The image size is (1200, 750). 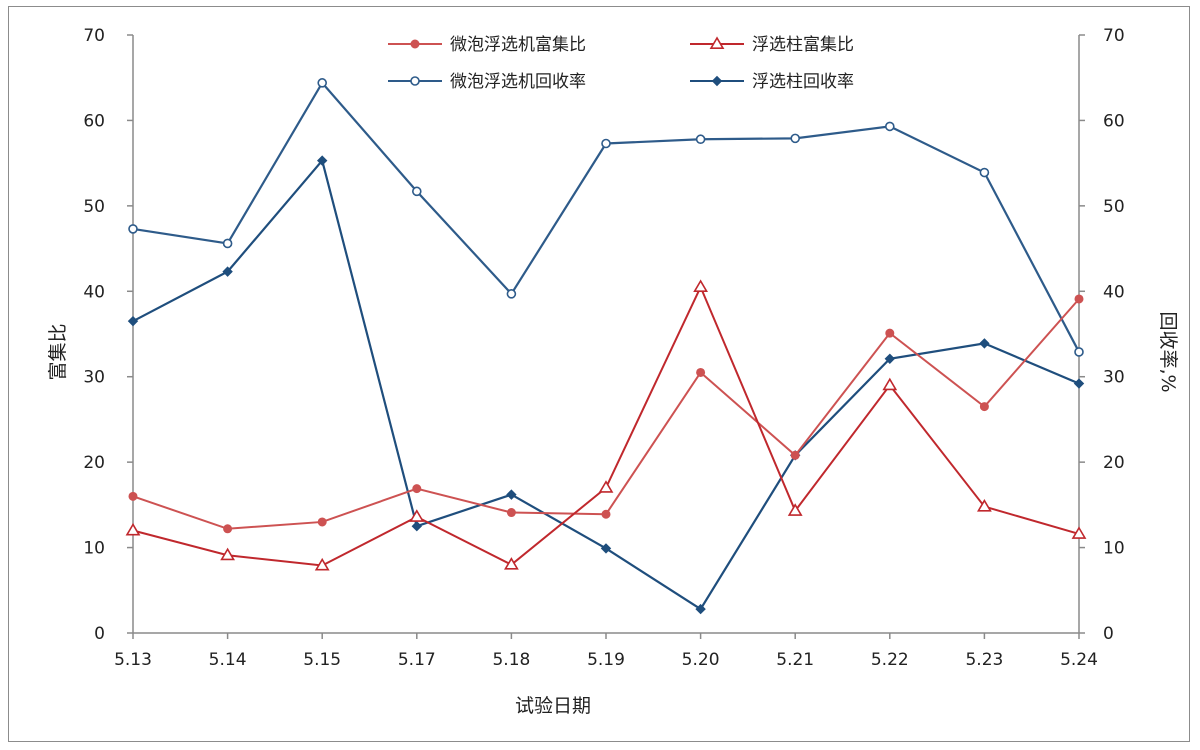 What do you see at coordinates (94, 378) in the screenshot?
I see `left-y-tick-label: 30` at bounding box center [94, 378].